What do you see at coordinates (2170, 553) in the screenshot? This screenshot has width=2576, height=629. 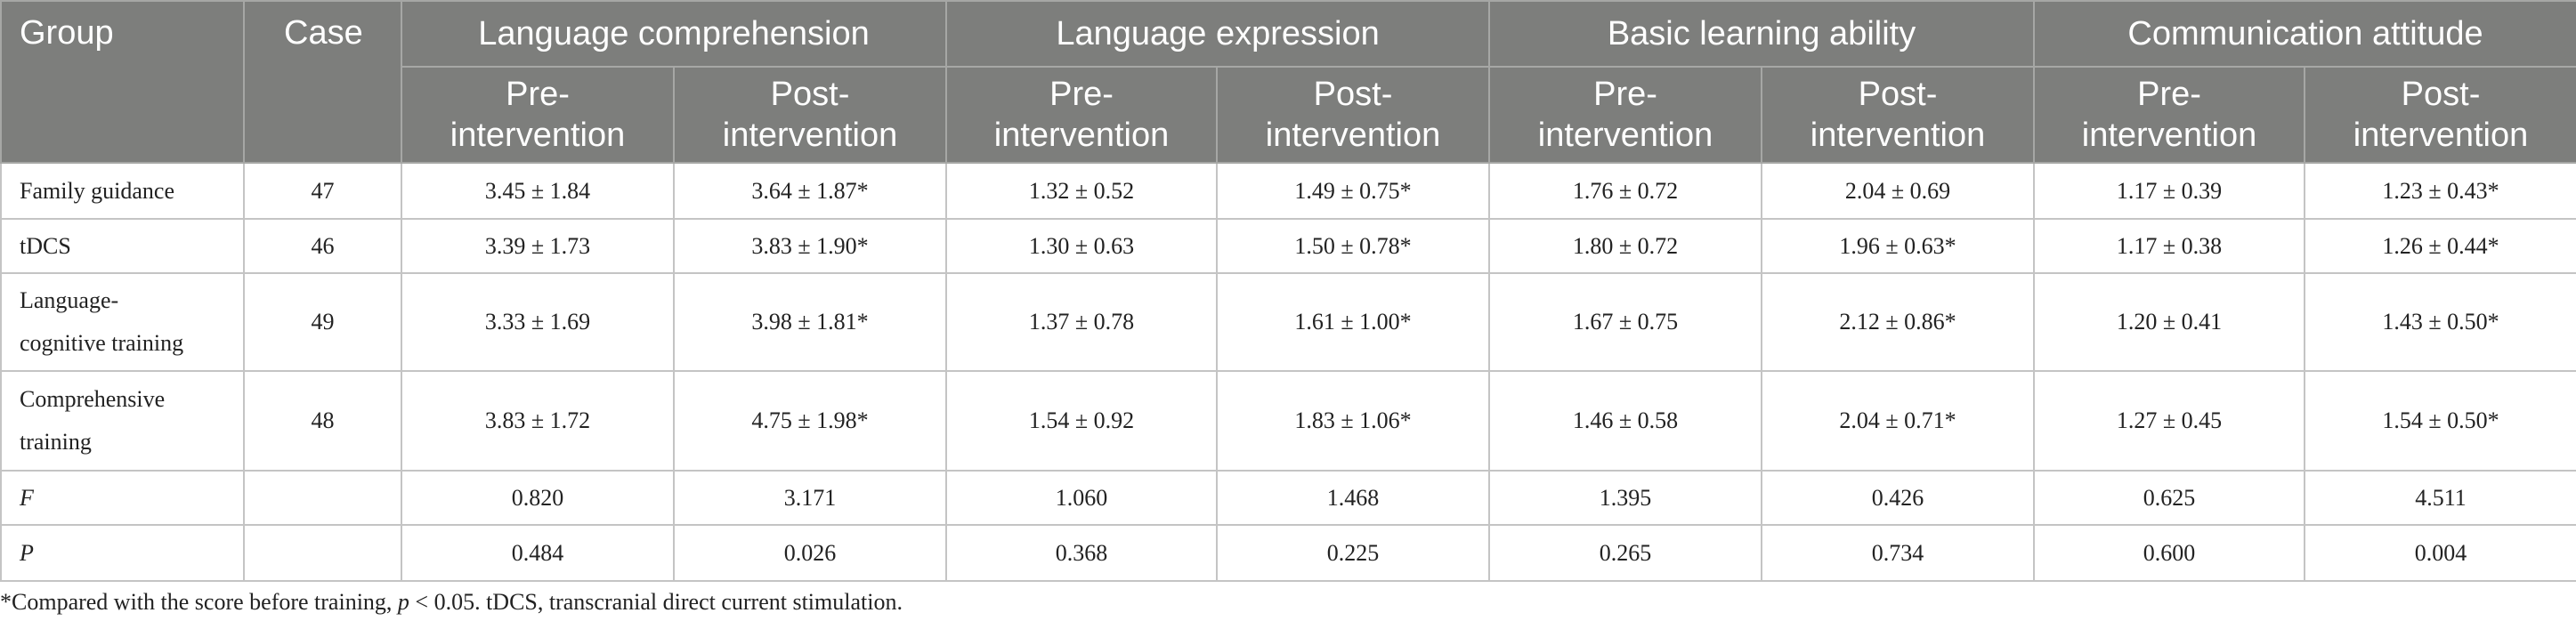 I see `table-cell: 0.600` at bounding box center [2170, 553].